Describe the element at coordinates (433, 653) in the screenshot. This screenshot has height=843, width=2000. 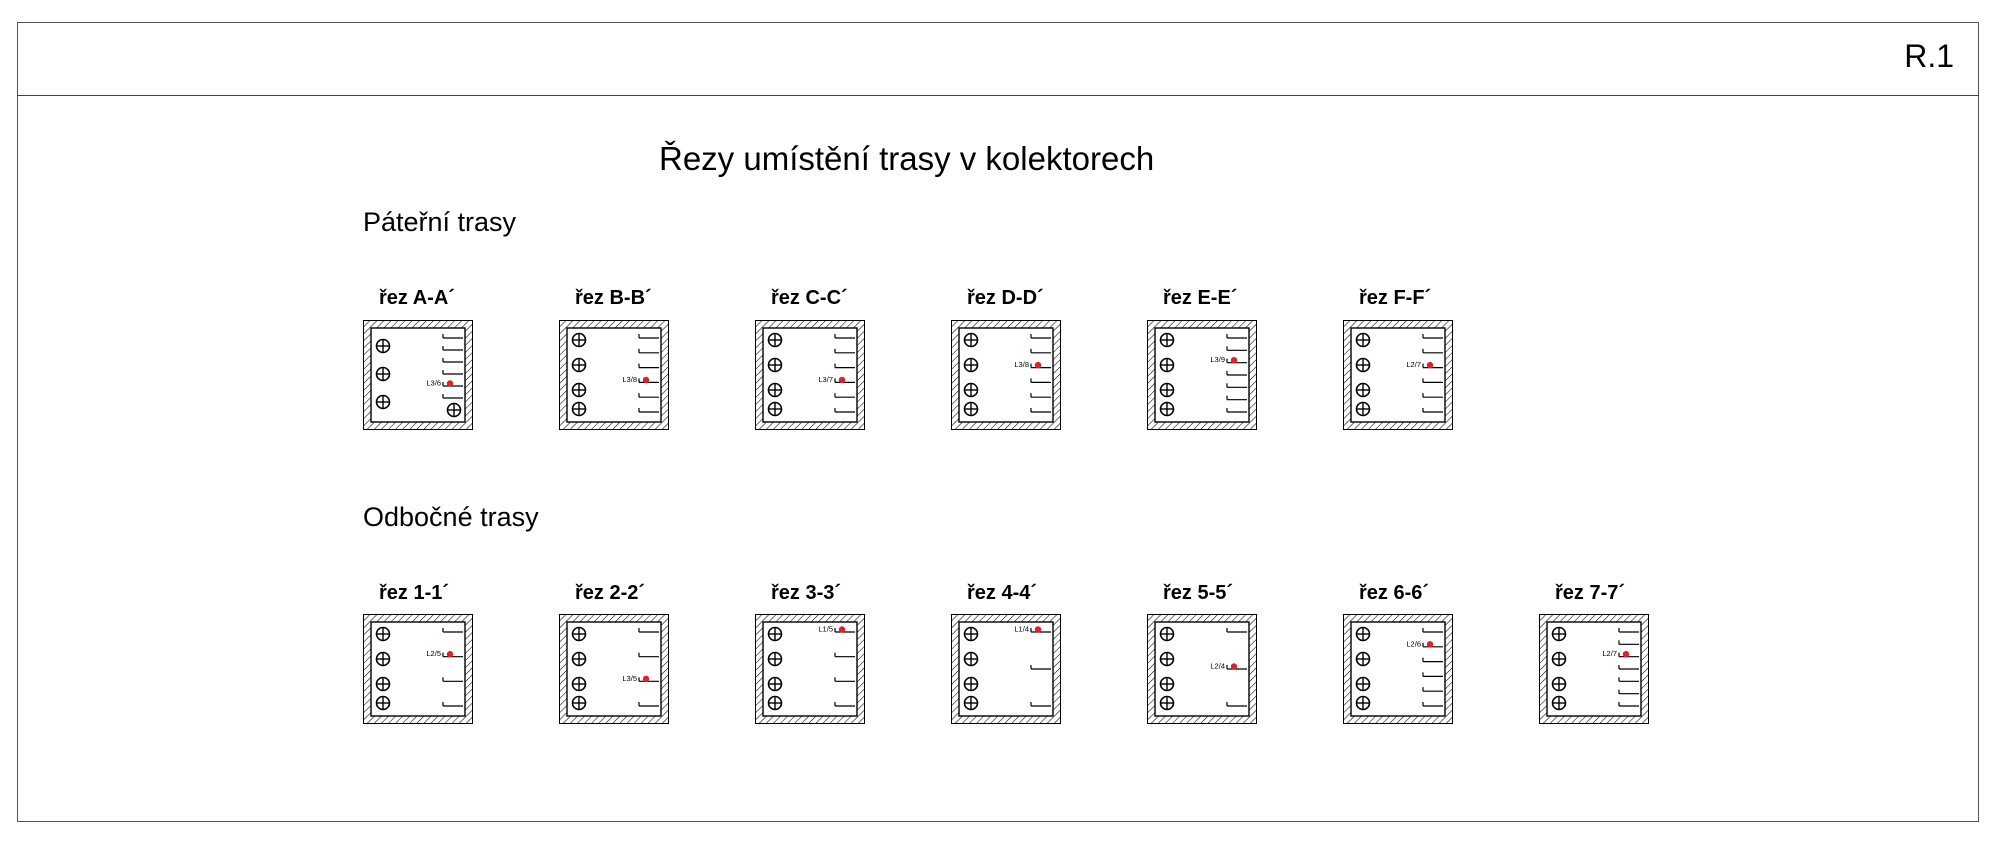
I see `cable-position-label: L2/5` at that location.